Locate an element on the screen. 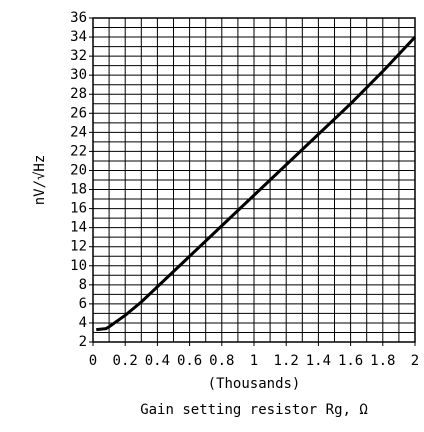 This screenshot has height=432, width=424. x-tick-label: 1.2 is located at coordinates (286, 361).